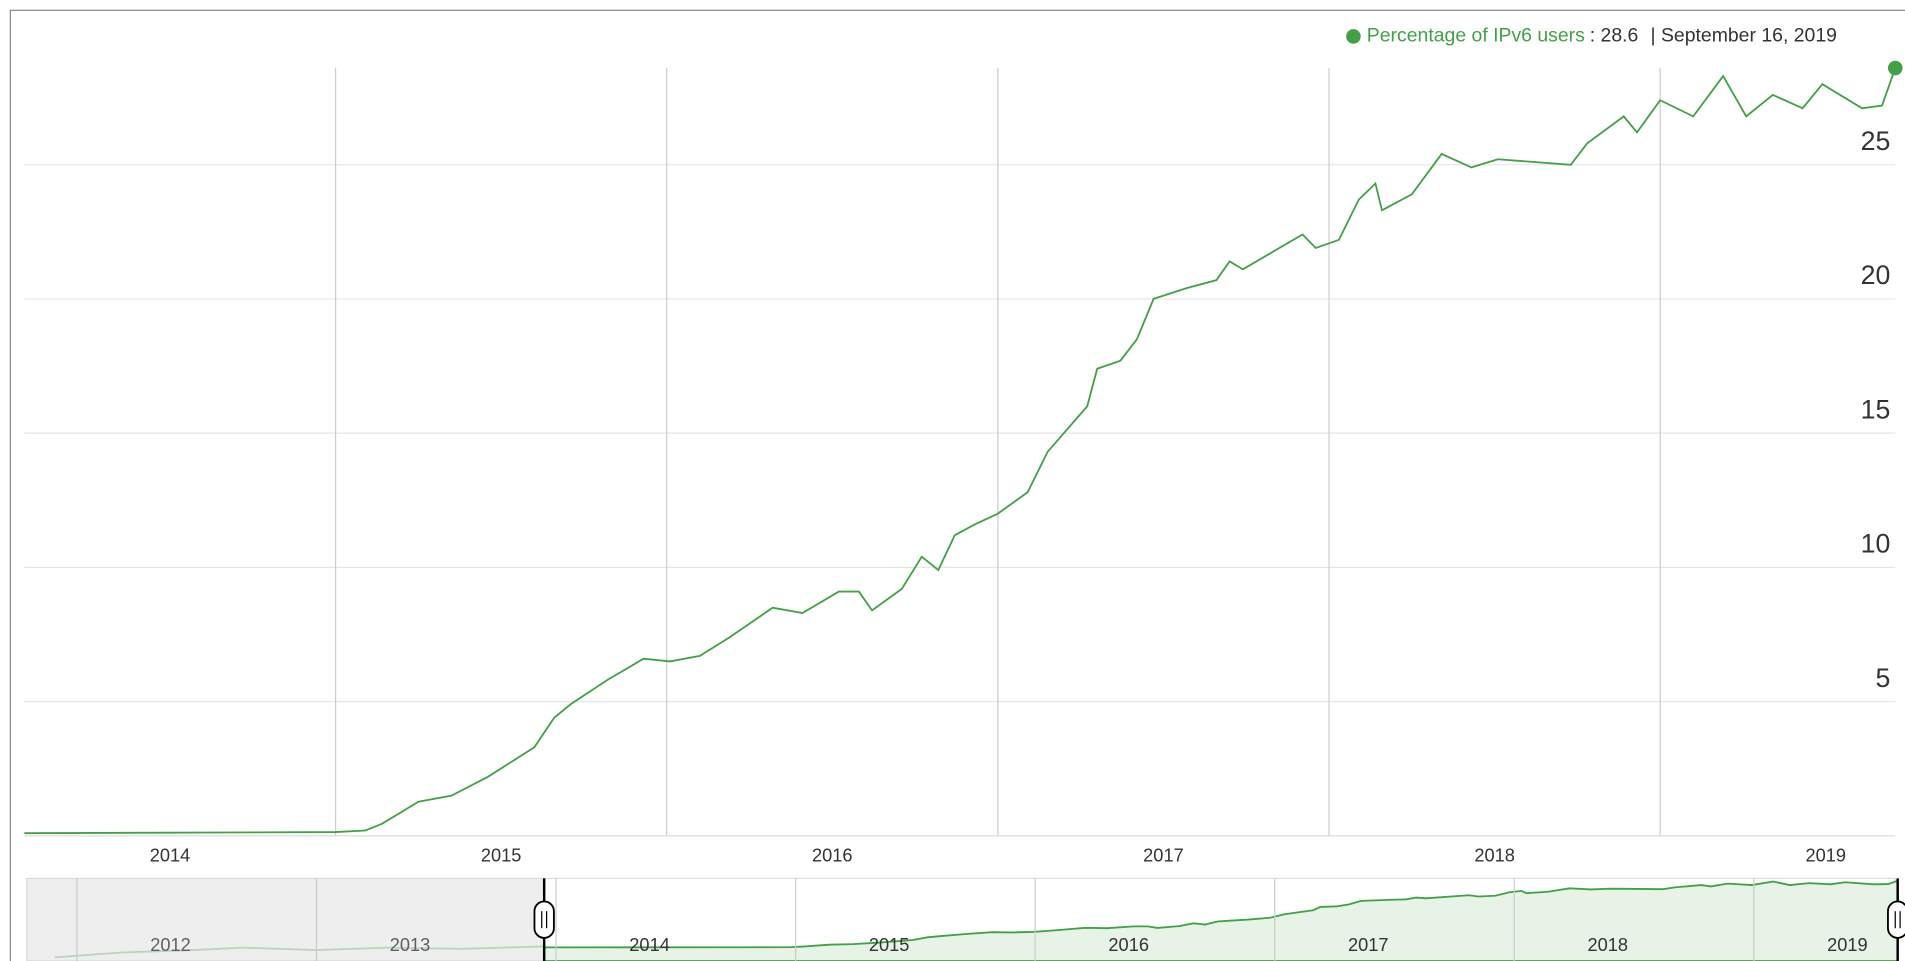 The height and width of the screenshot is (961, 1905). What do you see at coordinates (1749, 36) in the screenshot?
I see `date: September 16, 2019` at bounding box center [1749, 36].